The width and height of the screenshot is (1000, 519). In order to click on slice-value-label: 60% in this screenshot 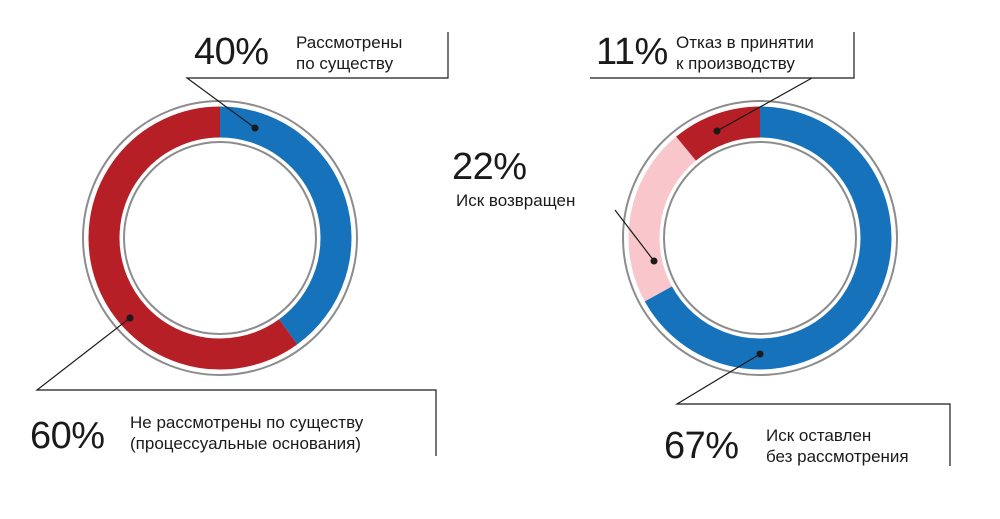, I will do `click(67, 436)`.